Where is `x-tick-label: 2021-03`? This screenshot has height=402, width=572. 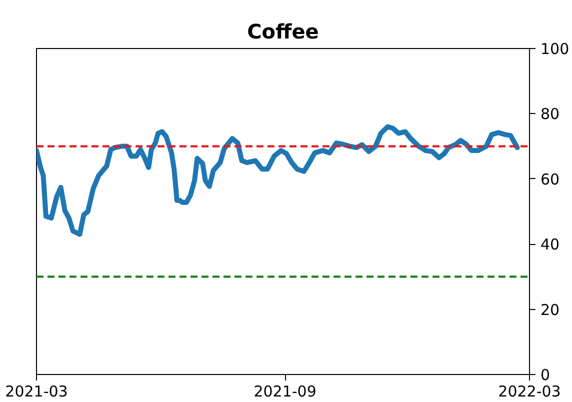
x-tick-label: 2021-03 is located at coordinates (36, 391).